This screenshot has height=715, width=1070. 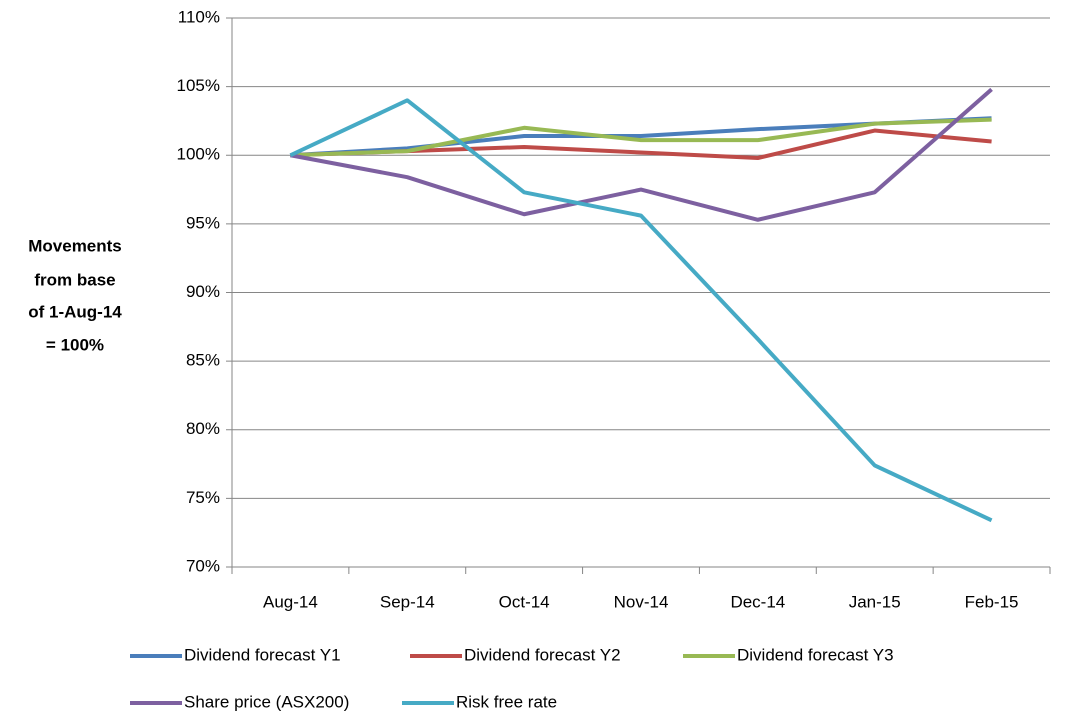 I want to click on y-axis-label: Movements, so click(x=75, y=245).